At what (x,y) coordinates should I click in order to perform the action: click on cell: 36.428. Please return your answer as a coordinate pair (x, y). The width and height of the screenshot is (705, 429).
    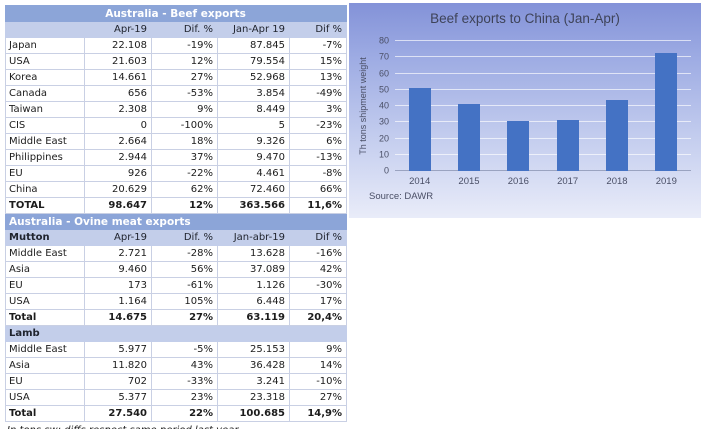
    Looking at the image, I should click on (253, 365).